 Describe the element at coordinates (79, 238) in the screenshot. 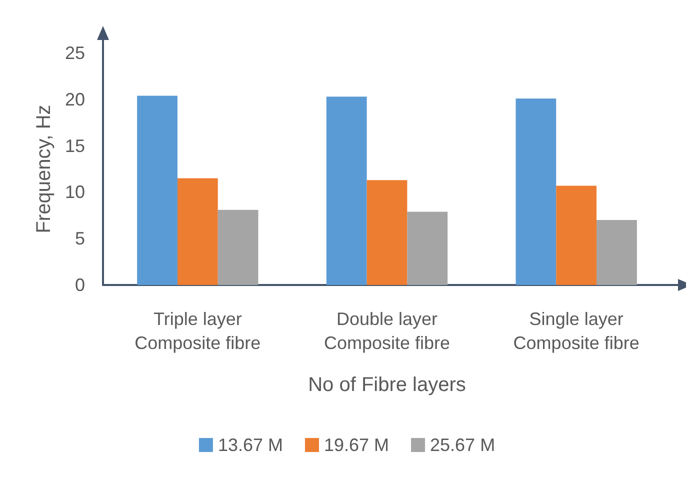

I see `y-tick-label: 5` at that location.